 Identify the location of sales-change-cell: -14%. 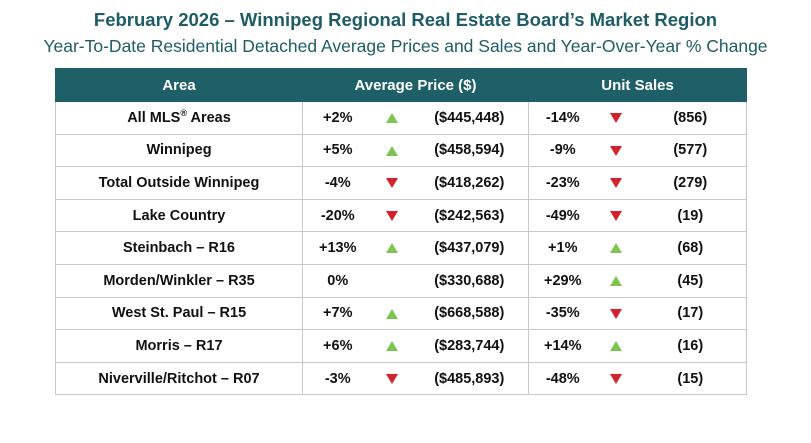
(562, 118).